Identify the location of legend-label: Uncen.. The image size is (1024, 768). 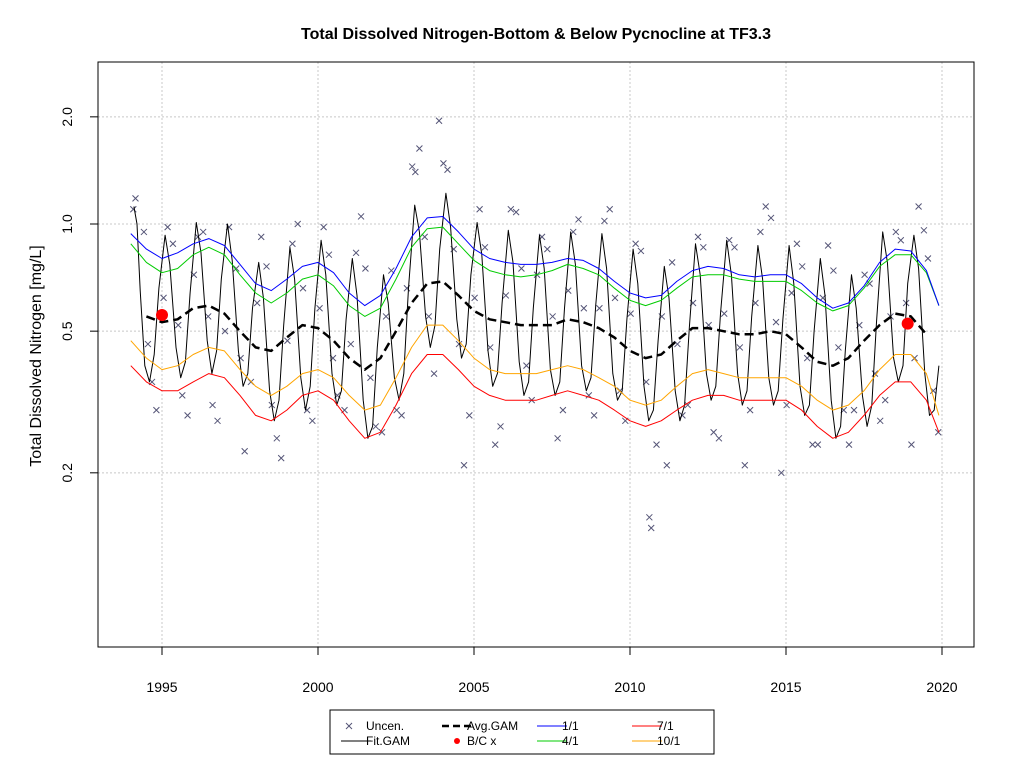
(385, 726).